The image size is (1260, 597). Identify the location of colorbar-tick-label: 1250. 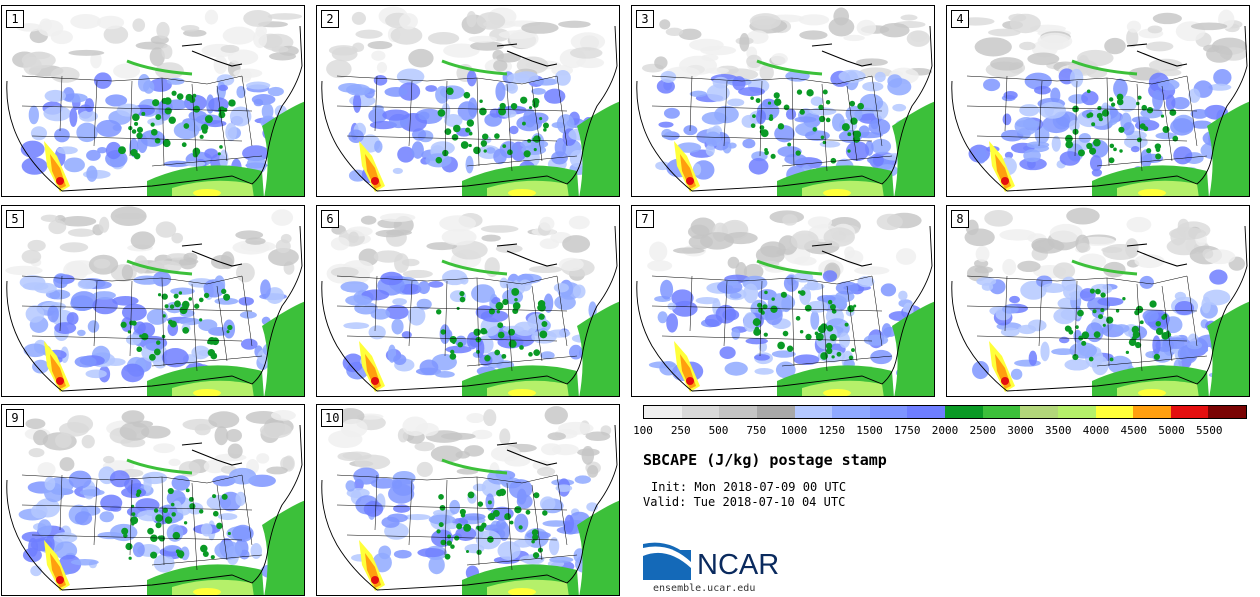
(832, 430).